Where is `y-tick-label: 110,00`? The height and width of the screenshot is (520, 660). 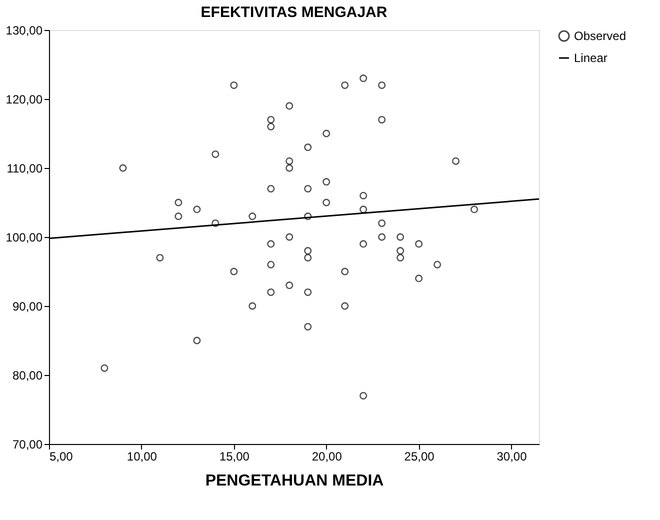
y-tick-label: 110,00 is located at coordinates (24, 169).